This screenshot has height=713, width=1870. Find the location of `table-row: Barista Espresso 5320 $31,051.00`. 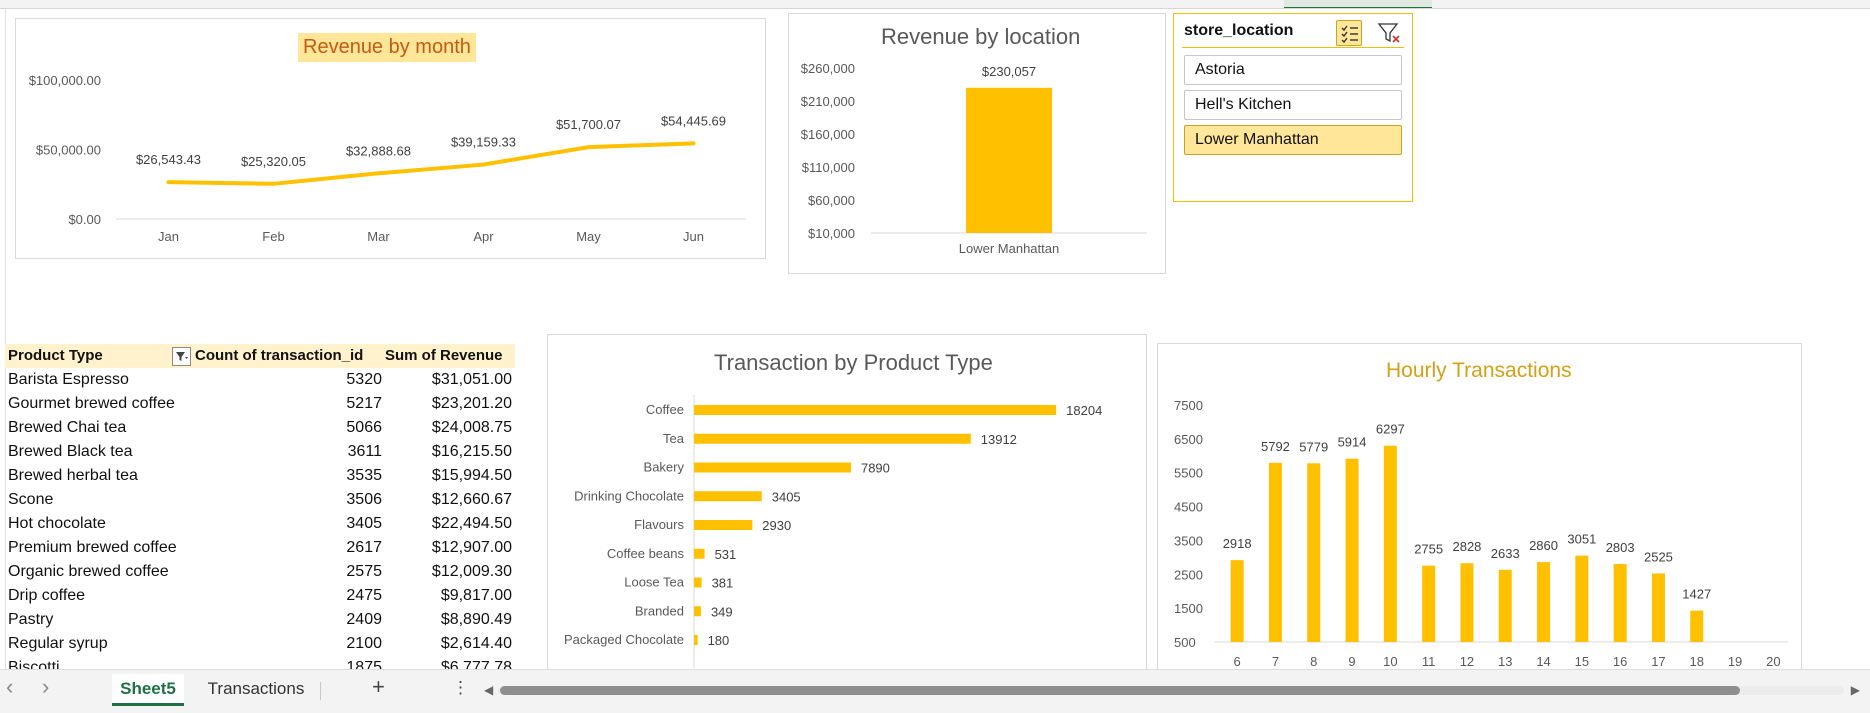

table-row: Barista Espresso 5320 $31,051.00 is located at coordinates (260, 380).